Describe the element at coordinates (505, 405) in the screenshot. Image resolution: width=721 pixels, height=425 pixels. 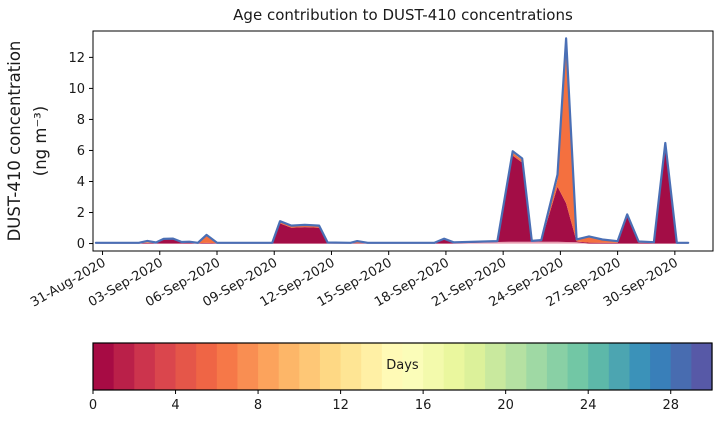
I see `colorbar-tick-label: 20` at that location.